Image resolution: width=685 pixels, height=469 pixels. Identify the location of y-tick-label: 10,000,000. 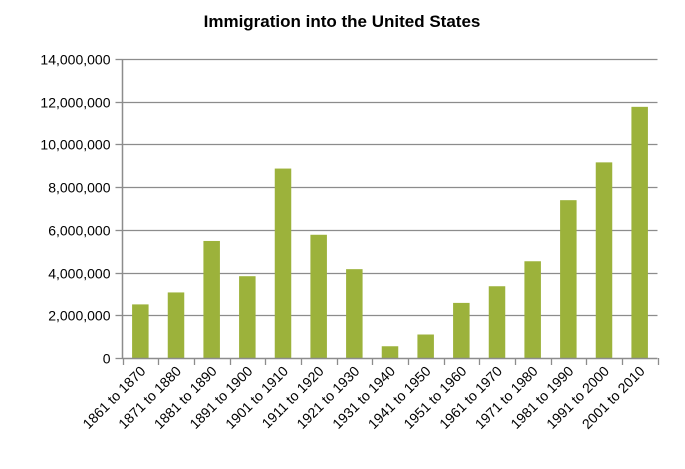
(75, 145).